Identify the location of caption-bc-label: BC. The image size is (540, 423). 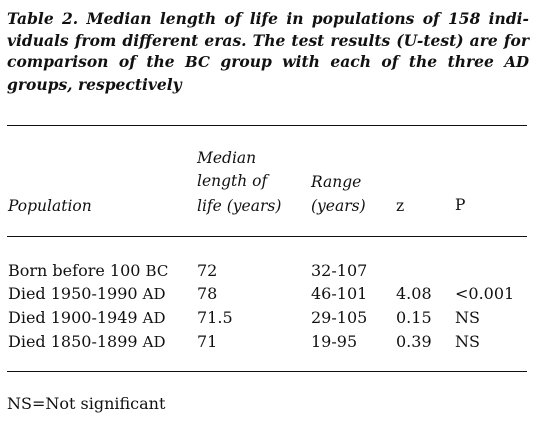
(197, 62).